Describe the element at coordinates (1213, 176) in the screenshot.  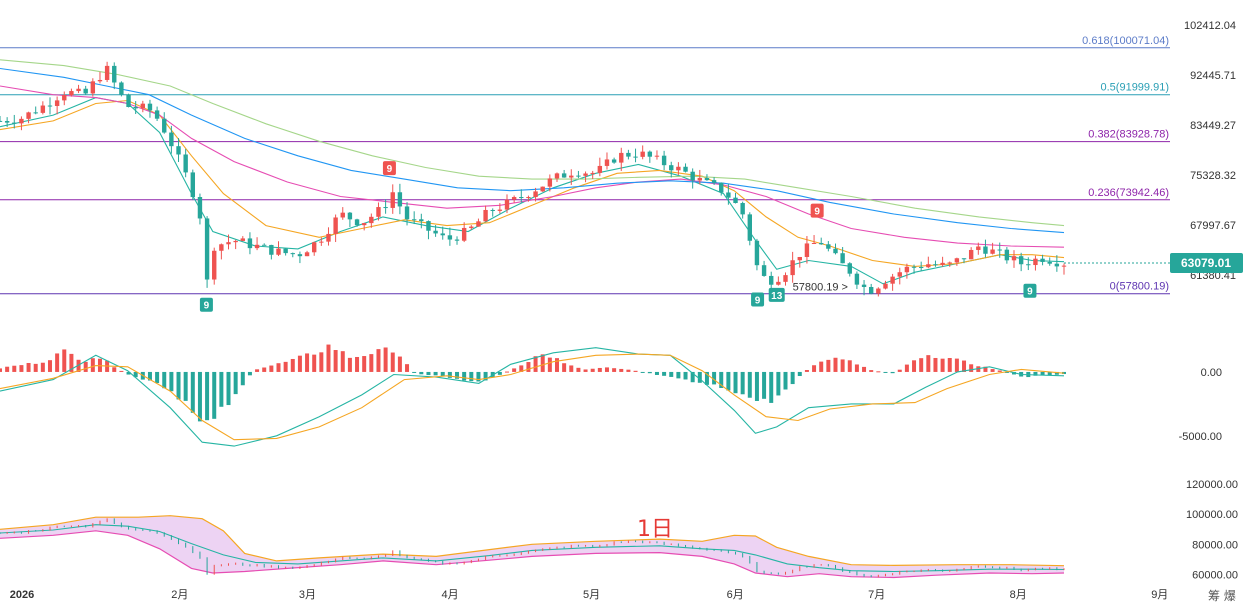
I see `price-tick-label: 75328.32` at that location.